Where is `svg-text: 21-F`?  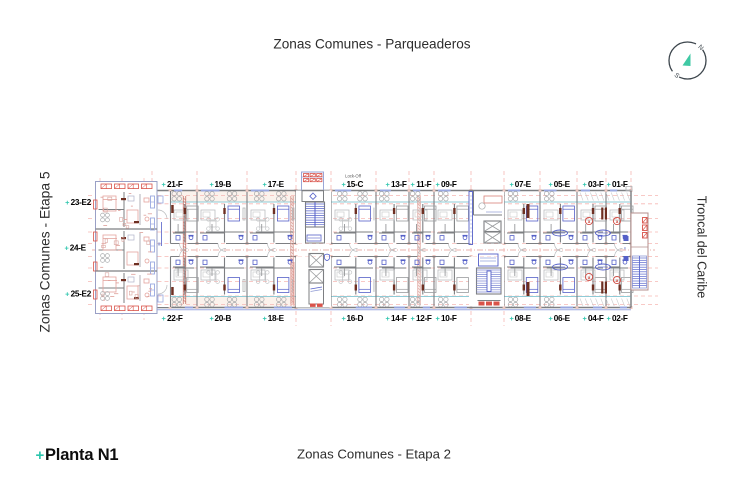
svg-text: 21-F is located at coordinates (175, 184).